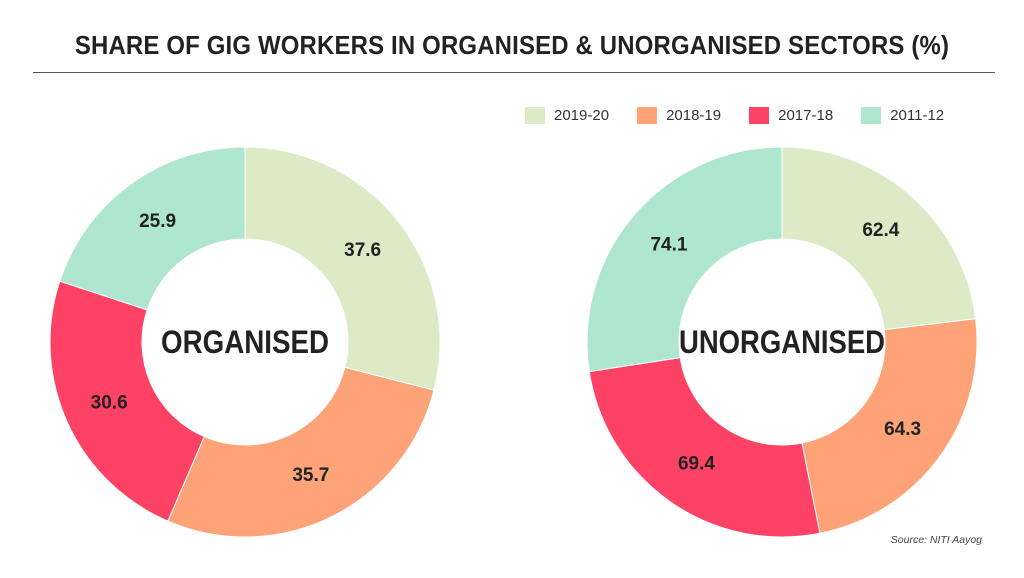 The width and height of the screenshot is (1024, 578). What do you see at coordinates (902, 429) in the screenshot?
I see `value-label-unorganised-2018-19: 64.3` at bounding box center [902, 429].